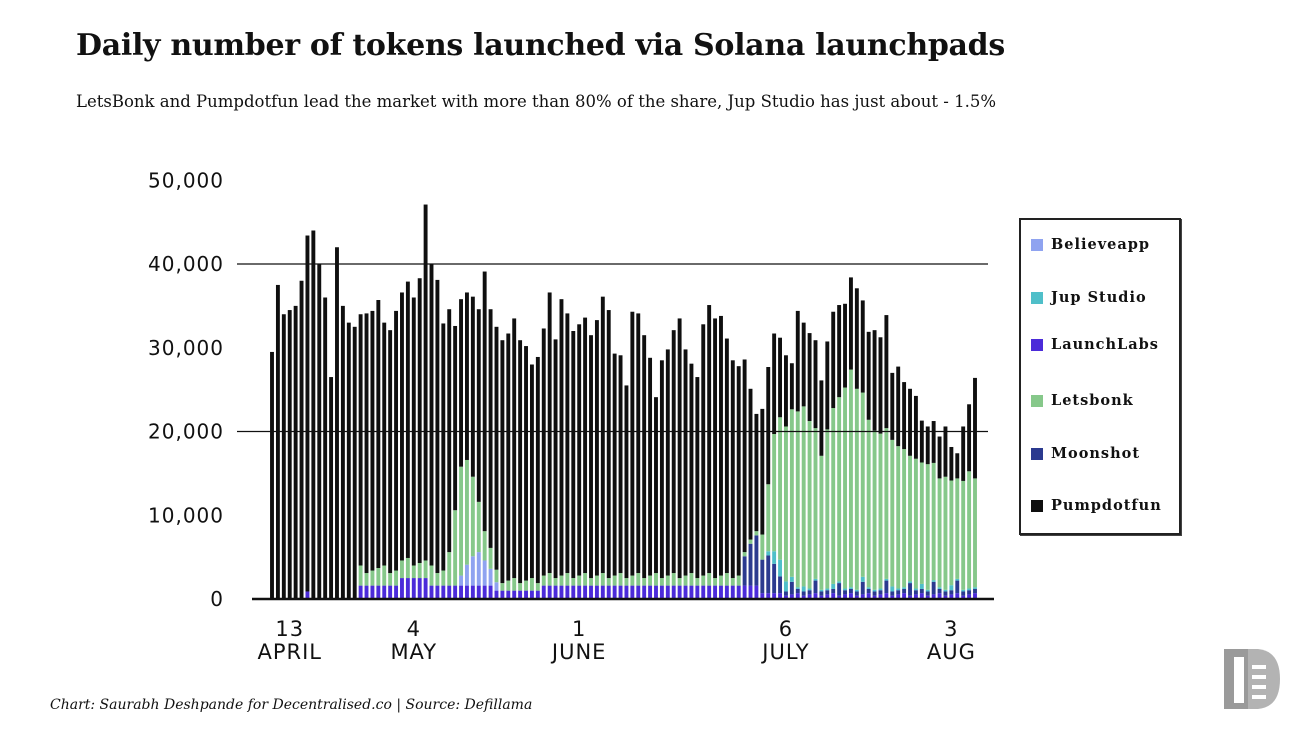 Image resolution: width=1310 pixels, height=737 pixels. Describe the element at coordinates (1037, 400) in the screenshot. I see `legend-swatch-letsbonk` at that location.